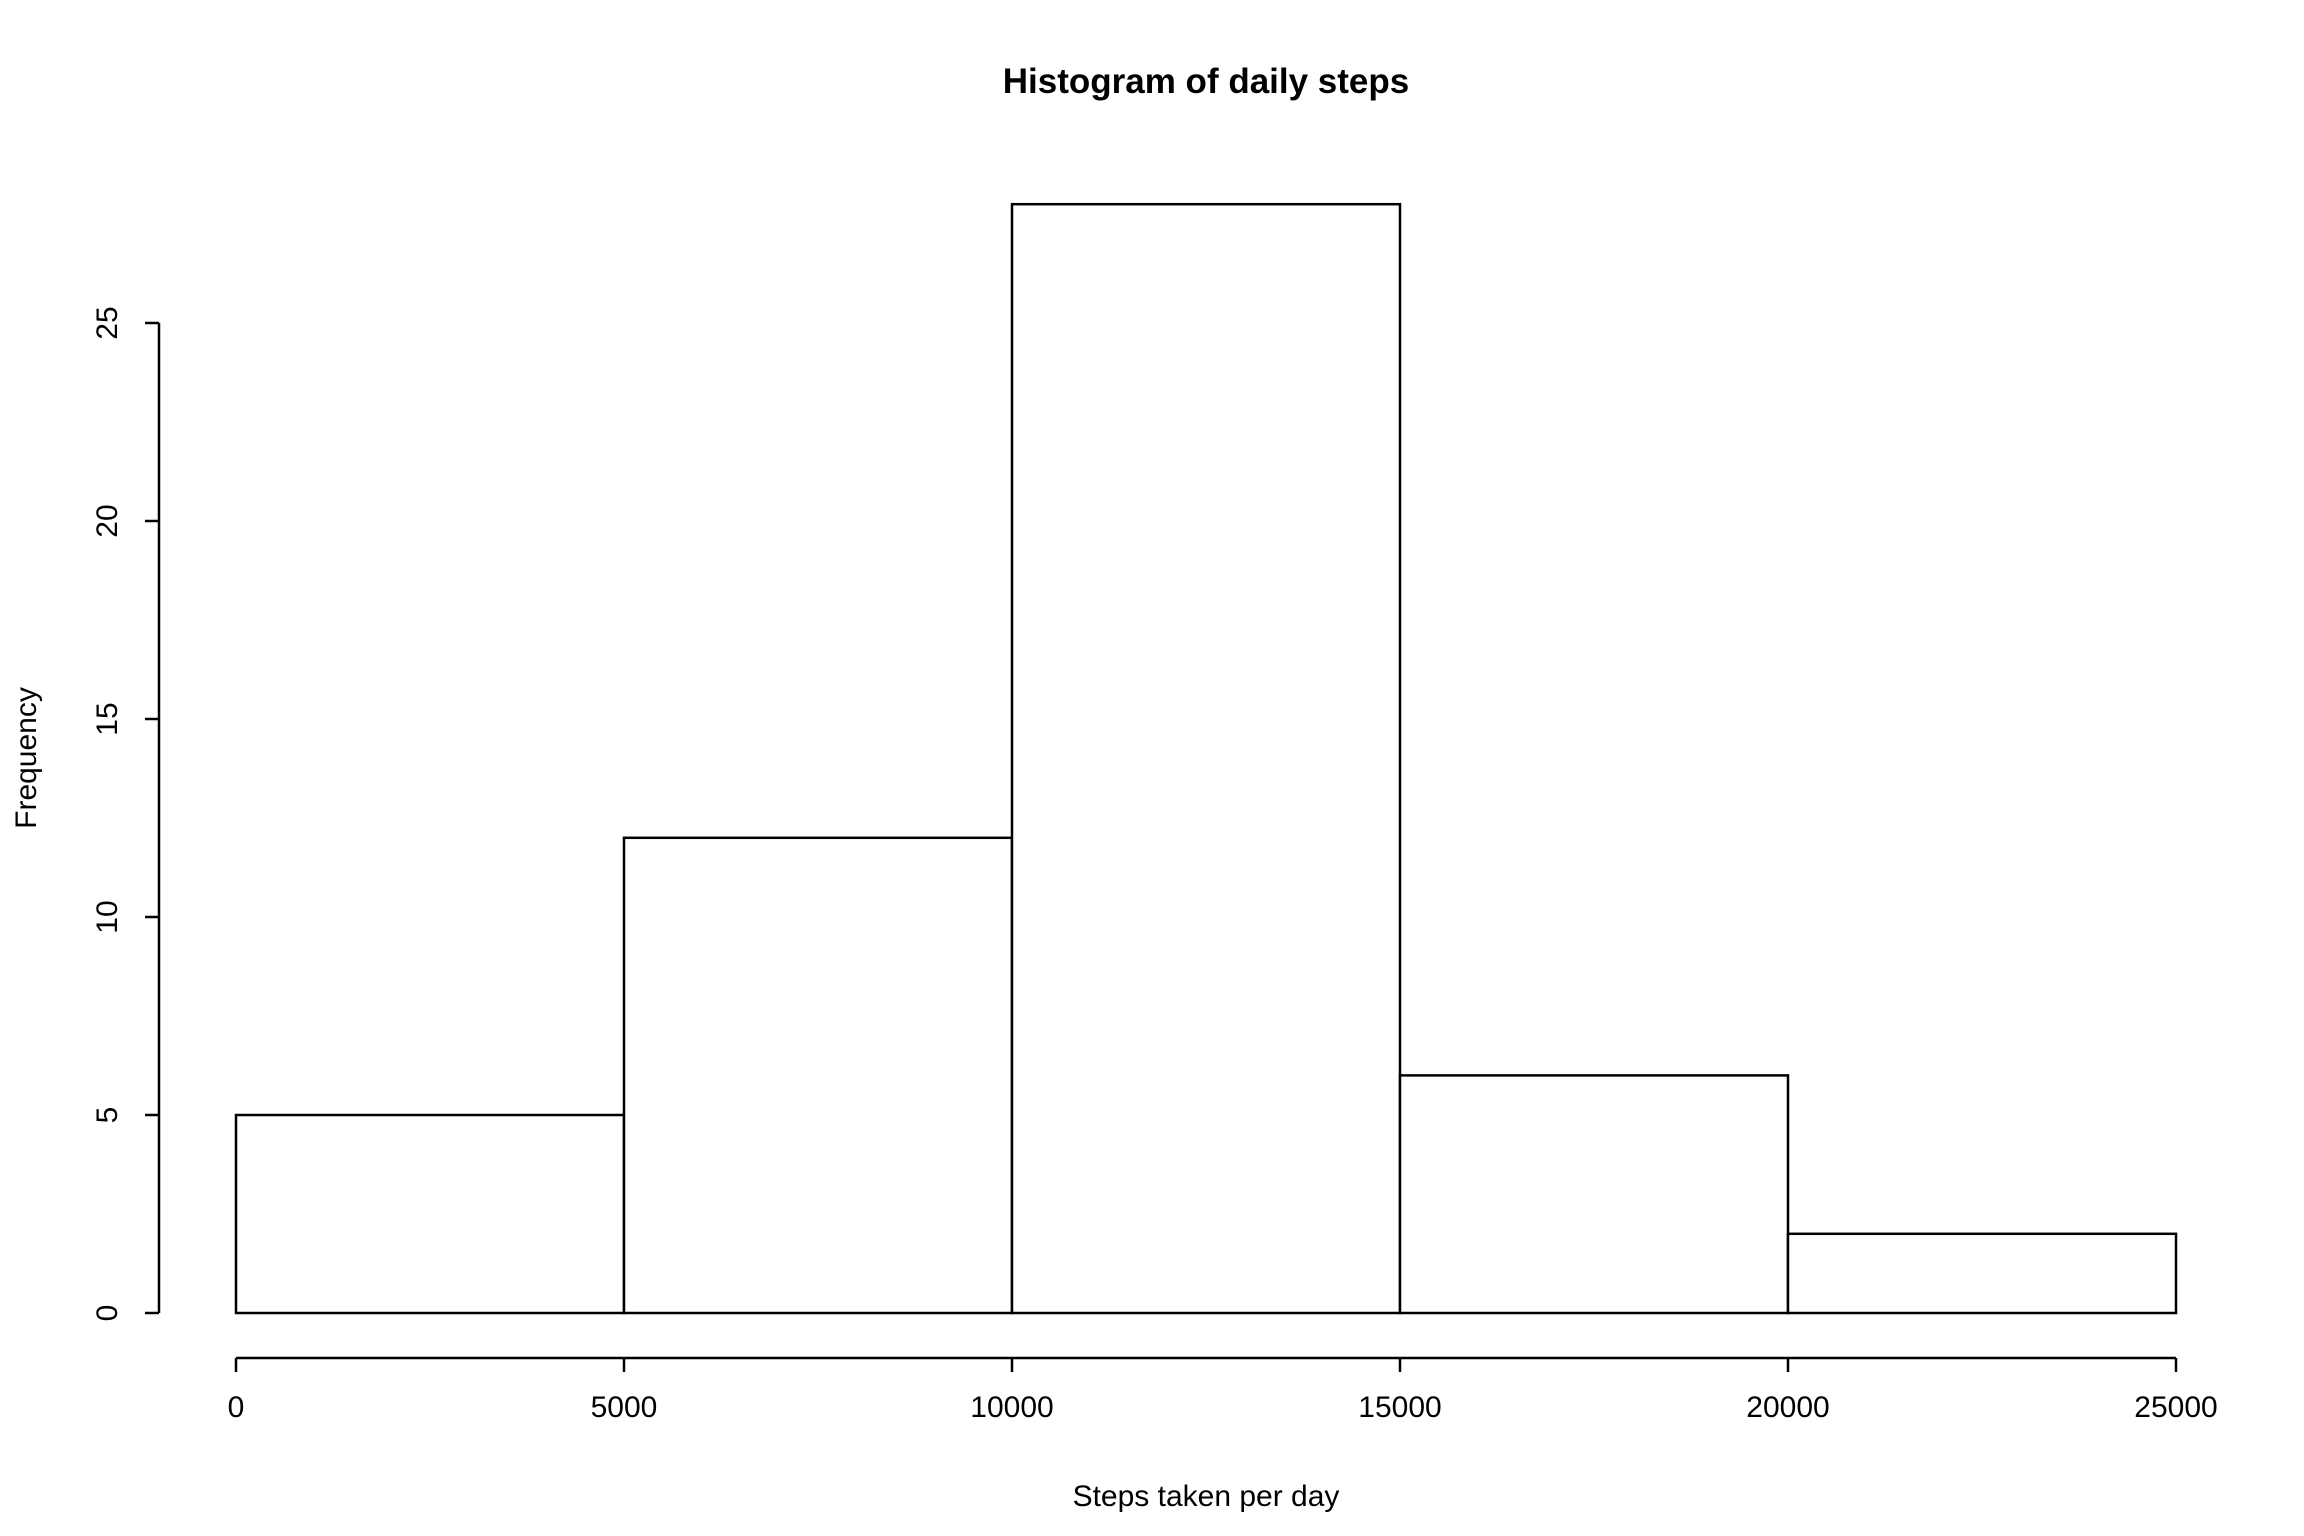  Describe the element at coordinates (2175, 1407) in the screenshot. I see `x-tick-label: 25000` at that location.